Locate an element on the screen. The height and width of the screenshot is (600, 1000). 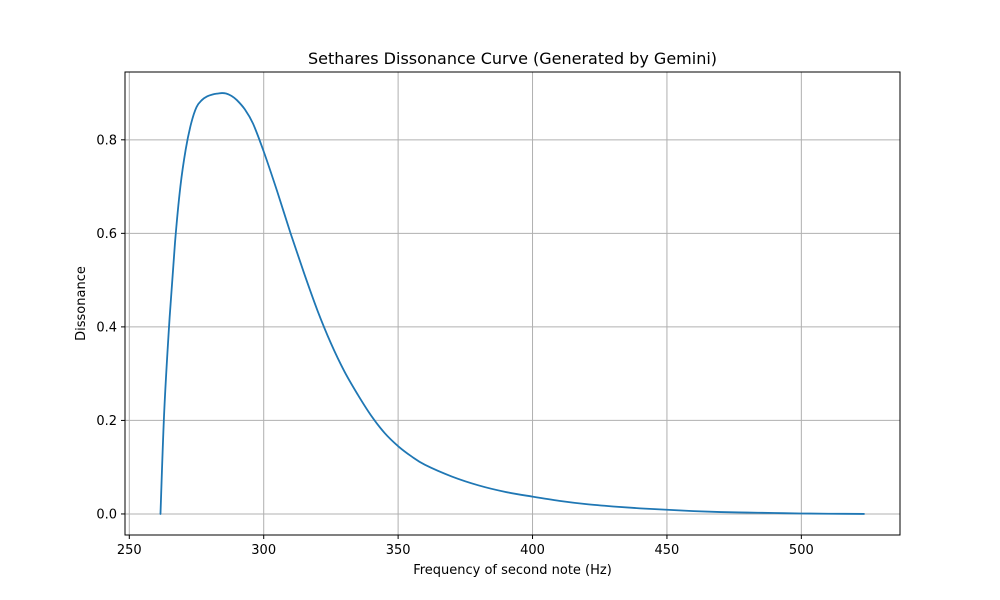
x-axis-label: Frequency of second note (Hz) is located at coordinates (512, 570).